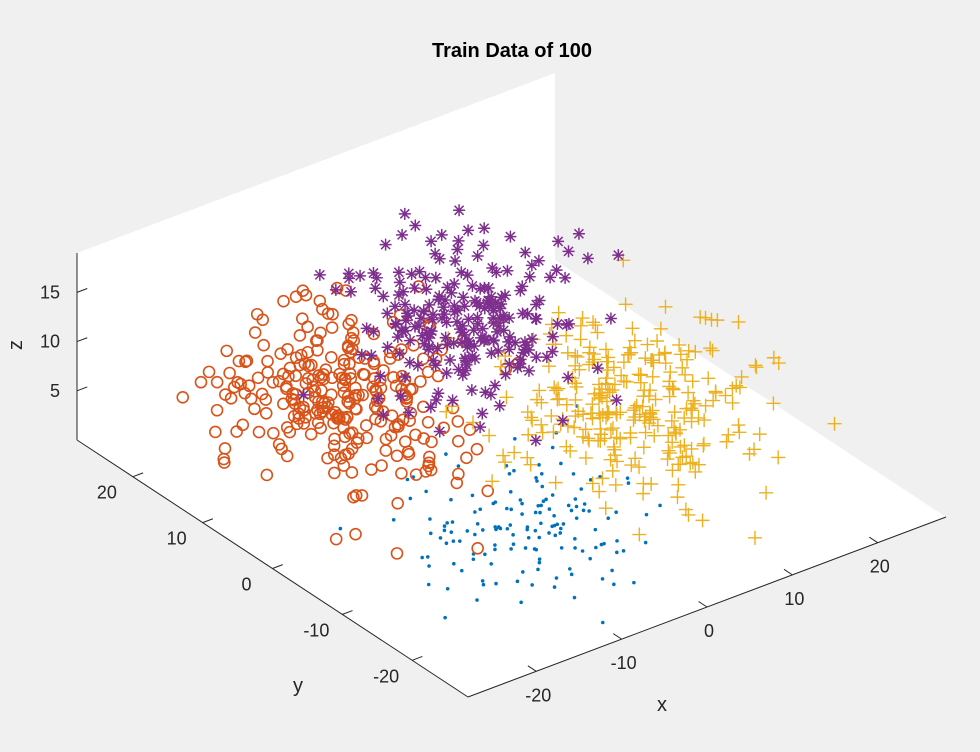 The height and width of the screenshot is (752, 980). Describe the element at coordinates (538, 695) in the screenshot. I see `x-tick-label: -20` at that location.